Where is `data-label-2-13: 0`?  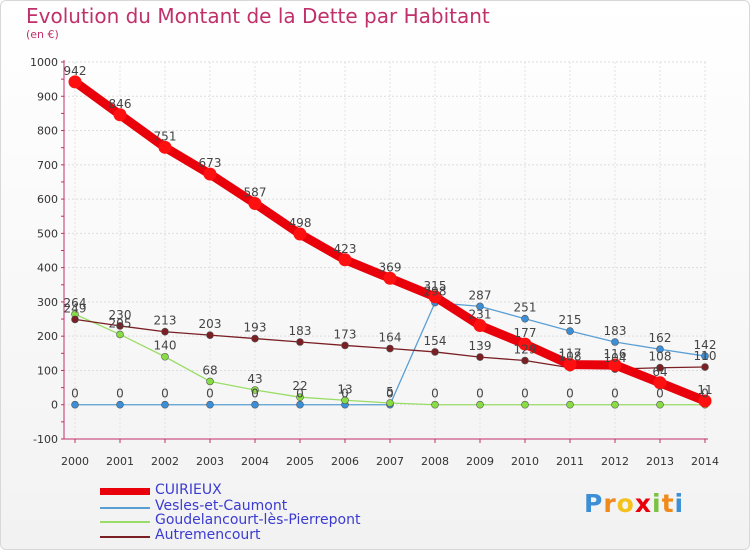
data-label-2-13: 0 is located at coordinates (660, 394).